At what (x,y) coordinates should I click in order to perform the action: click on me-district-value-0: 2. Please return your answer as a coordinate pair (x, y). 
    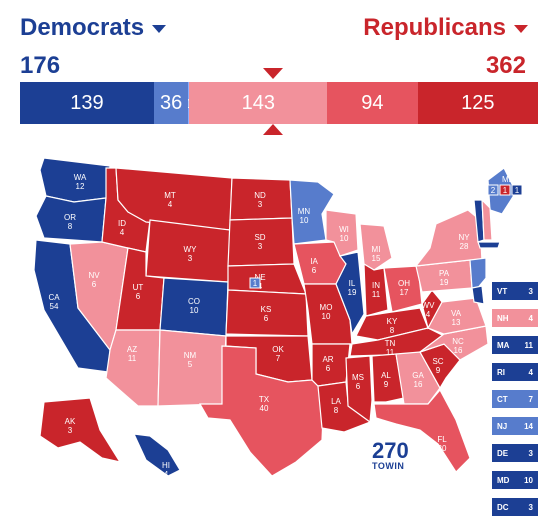
    Looking at the image, I should click on (493, 190).